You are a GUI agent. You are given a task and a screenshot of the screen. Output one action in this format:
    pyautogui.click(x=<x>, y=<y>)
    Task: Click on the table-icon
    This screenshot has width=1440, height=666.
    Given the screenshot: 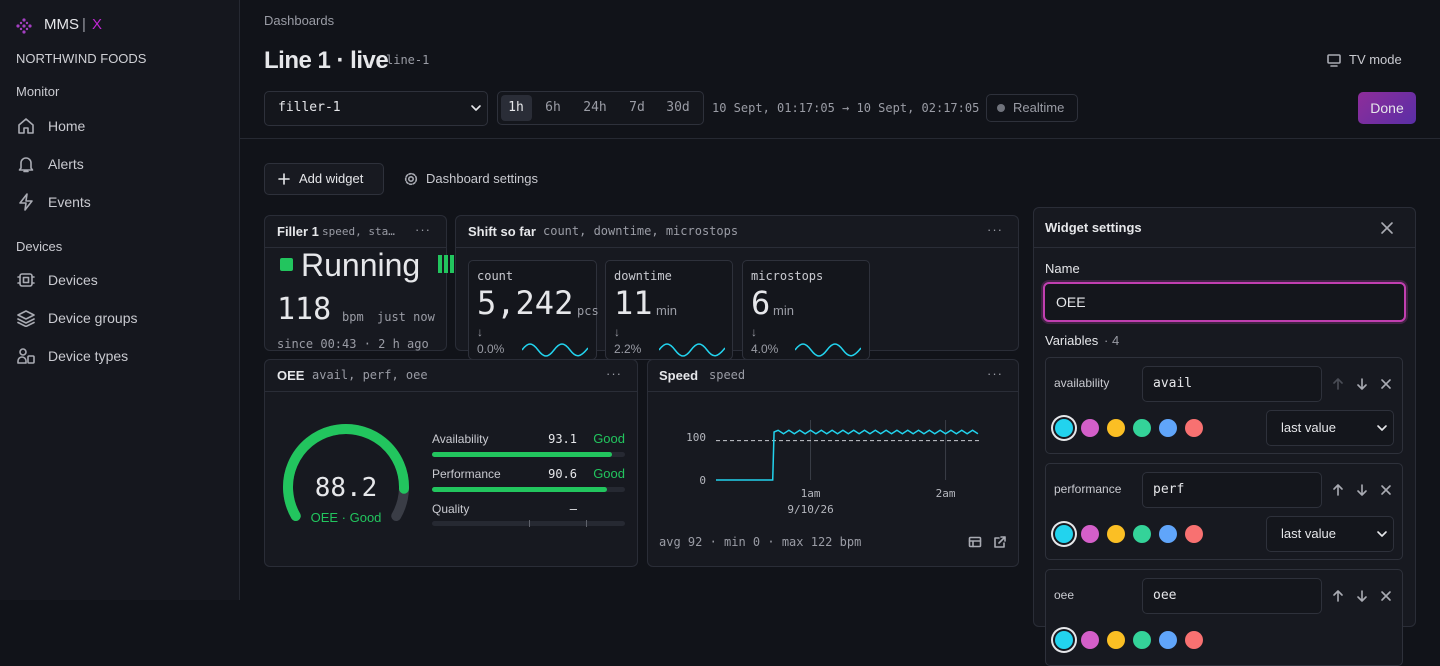 What is the action you would take?
    pyautogui.click(x=975, y=542)
    